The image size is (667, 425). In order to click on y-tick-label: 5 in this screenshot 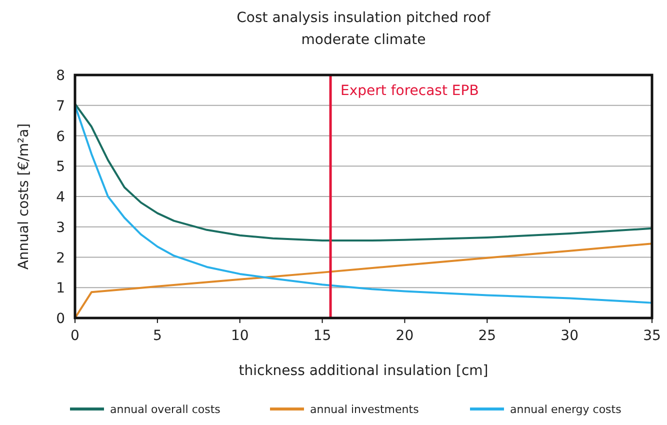, I will do `click(60, 167)`.